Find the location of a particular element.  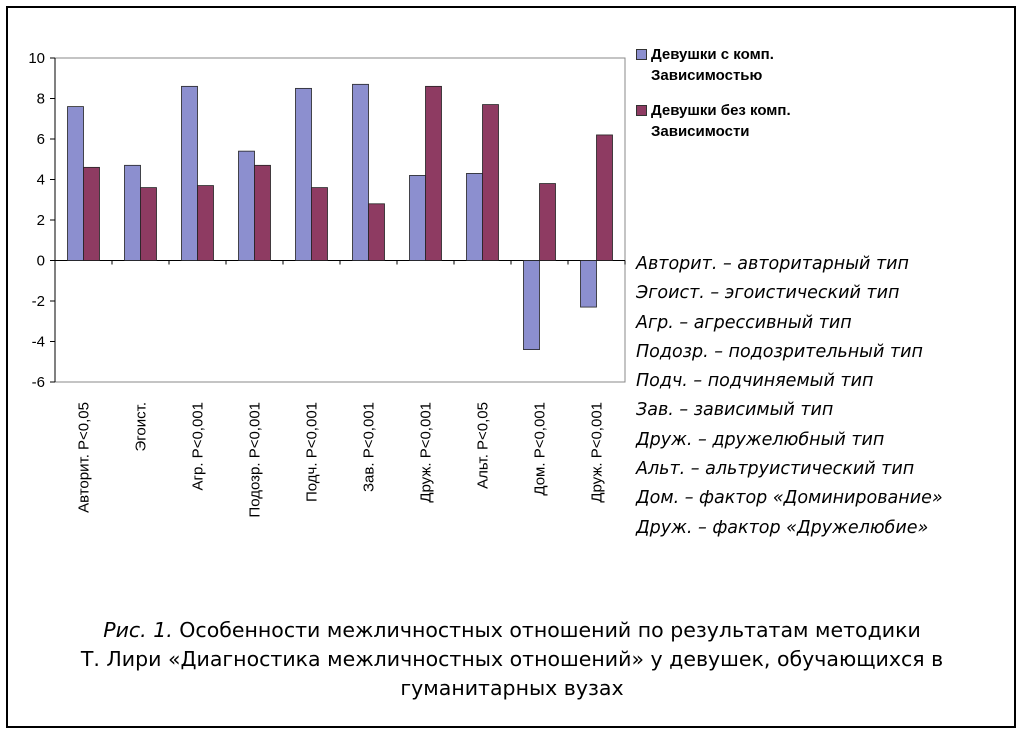

x-tick-label: Подозр. P<0,001 is located at coordinates (255, 460).